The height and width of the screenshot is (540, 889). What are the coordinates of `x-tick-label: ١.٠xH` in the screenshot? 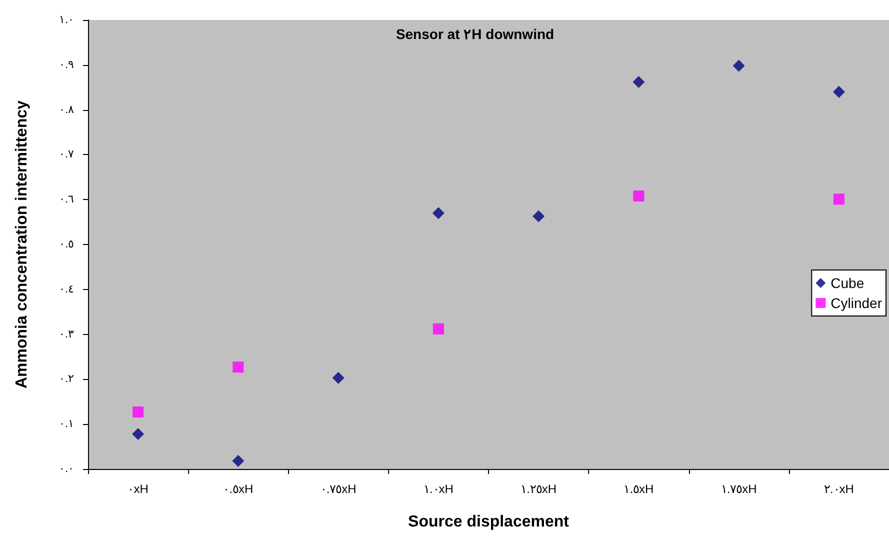 It's located at (438, 489).